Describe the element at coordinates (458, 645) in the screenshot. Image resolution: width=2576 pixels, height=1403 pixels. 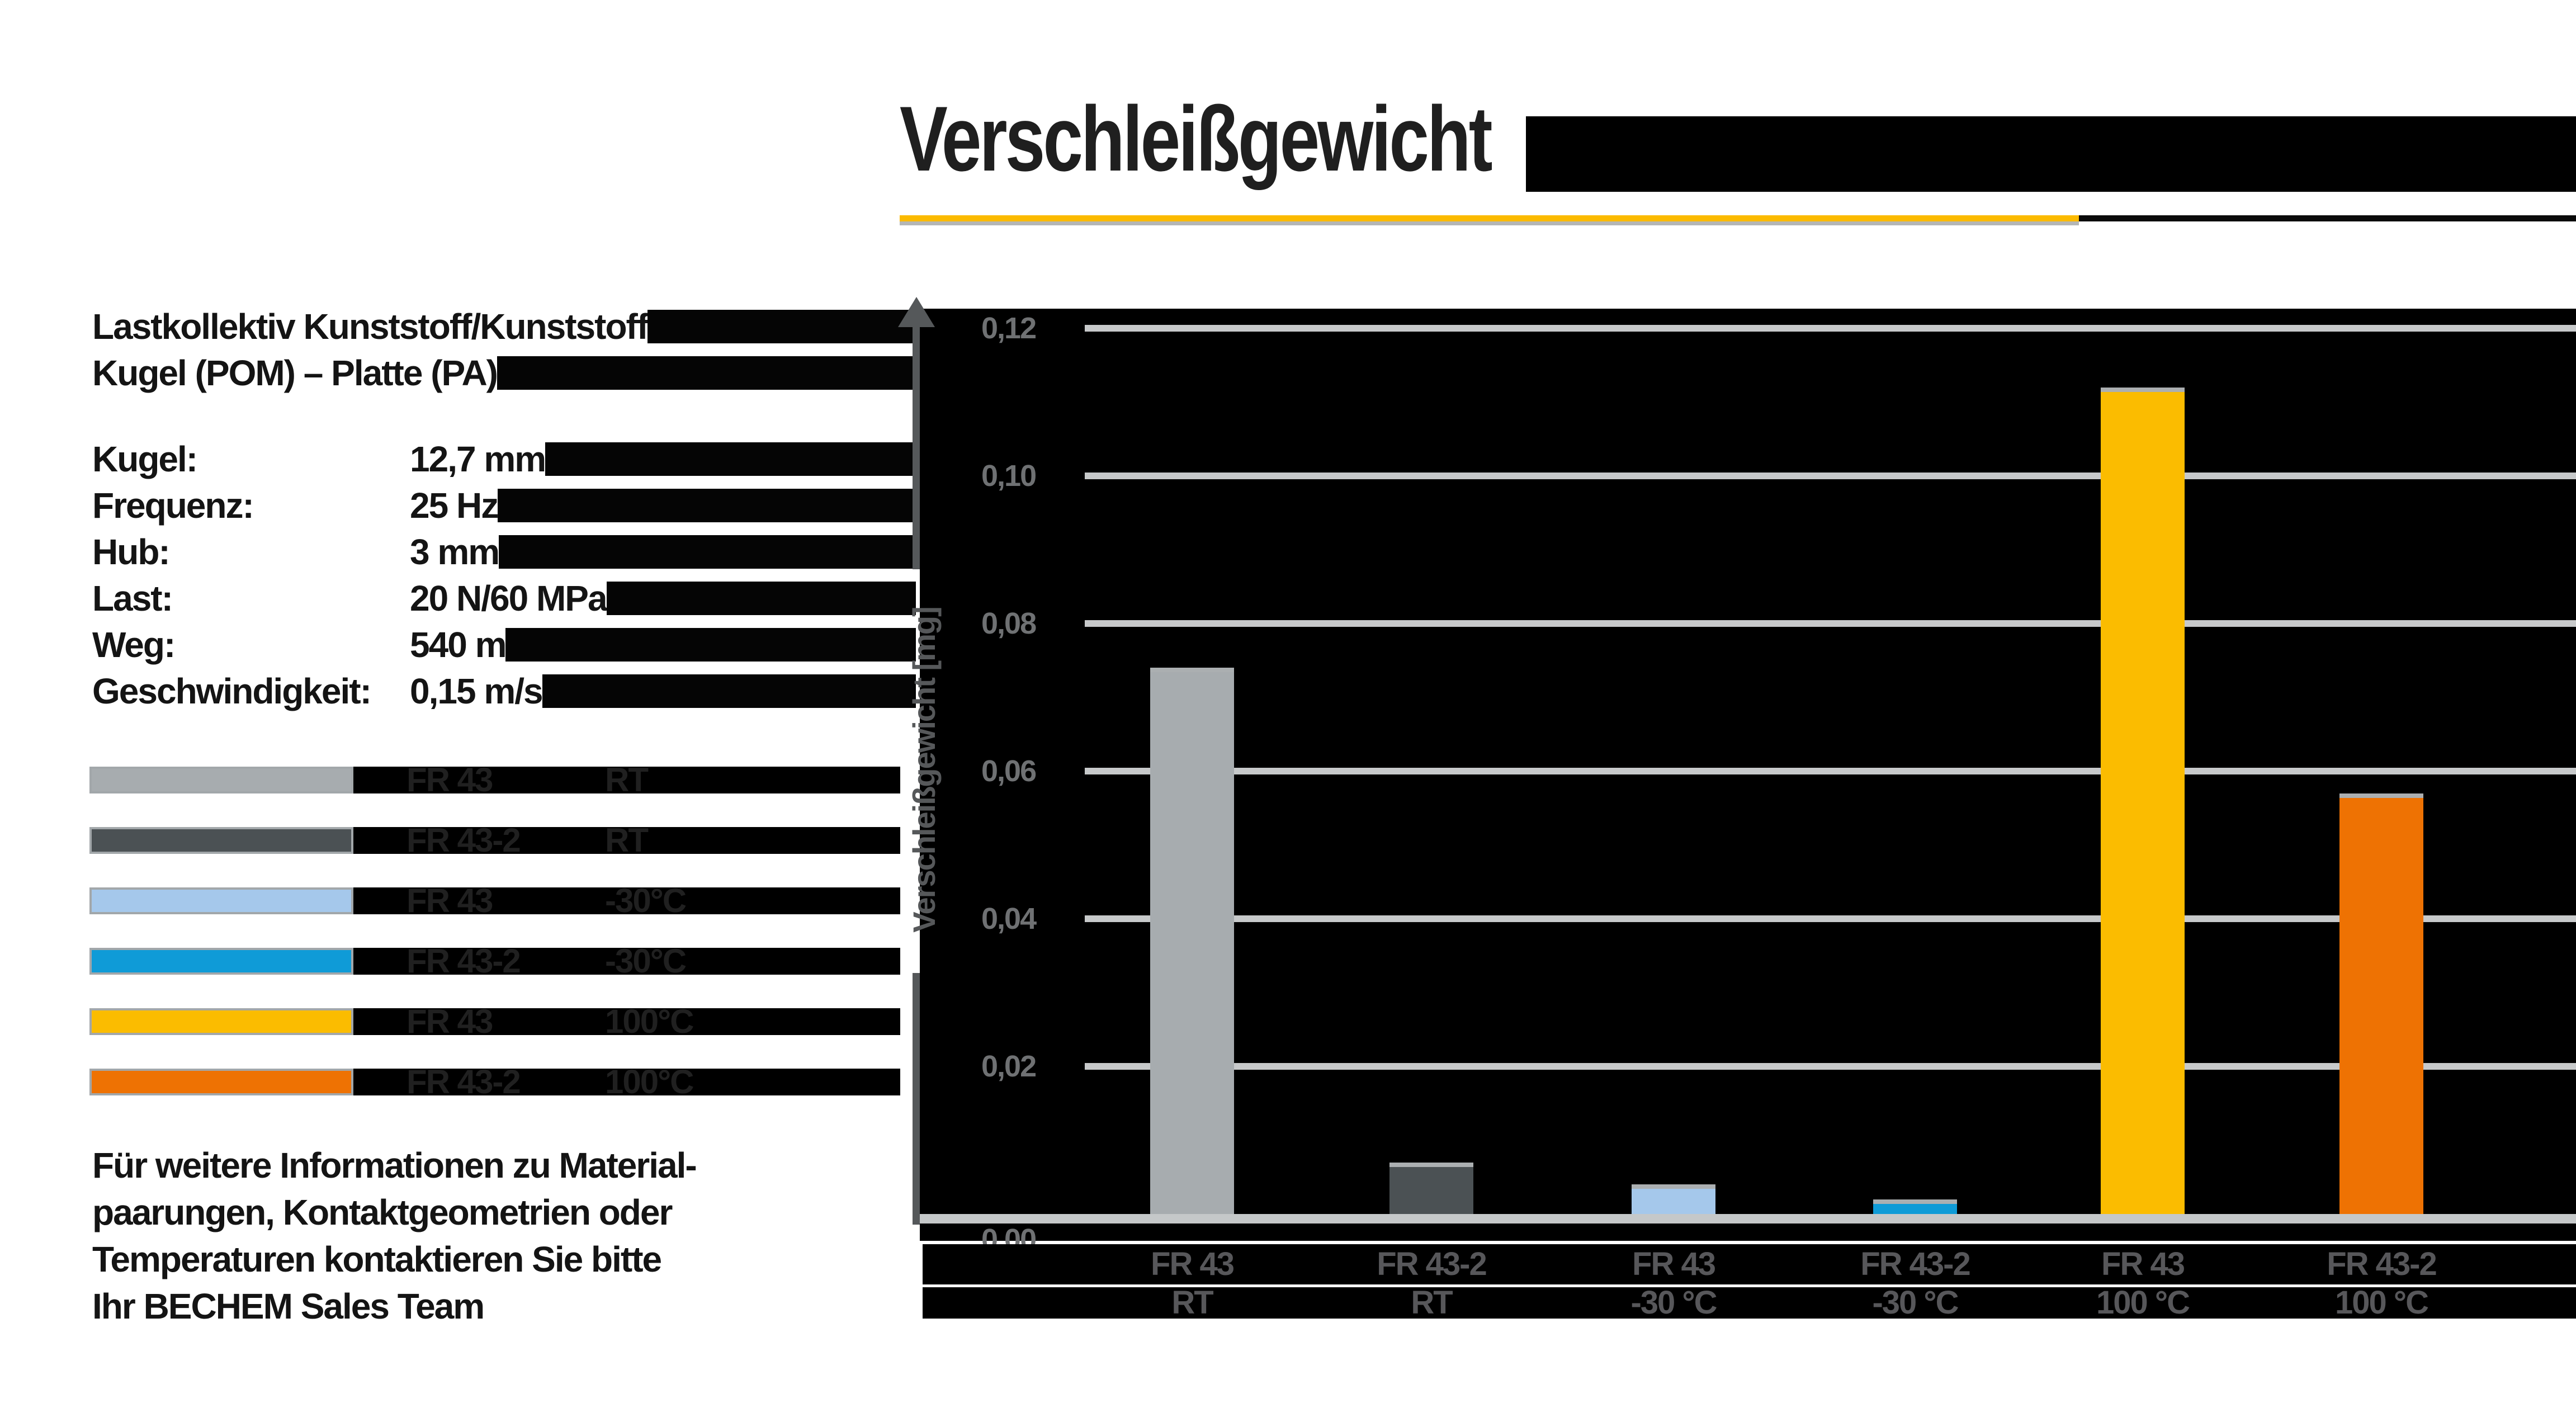
I see `param-value: 540 m` at that location.